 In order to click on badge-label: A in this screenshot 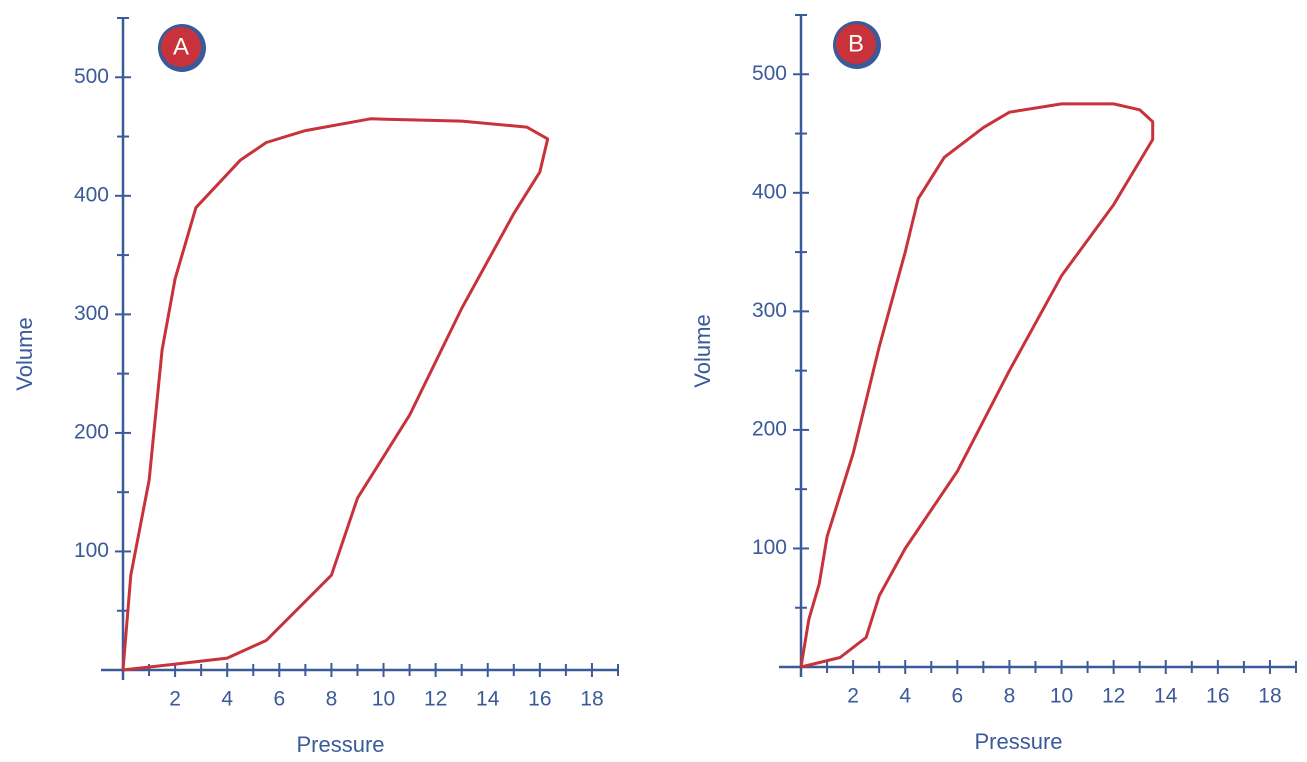, I will do `click(181, 46)`.